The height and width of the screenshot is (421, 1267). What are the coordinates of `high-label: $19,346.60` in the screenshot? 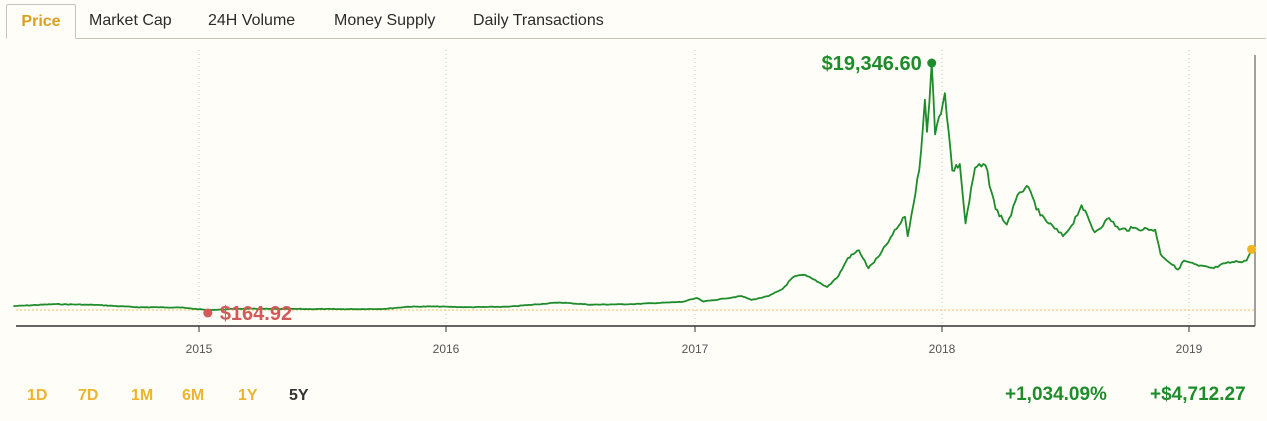 It's located at (872, 64).